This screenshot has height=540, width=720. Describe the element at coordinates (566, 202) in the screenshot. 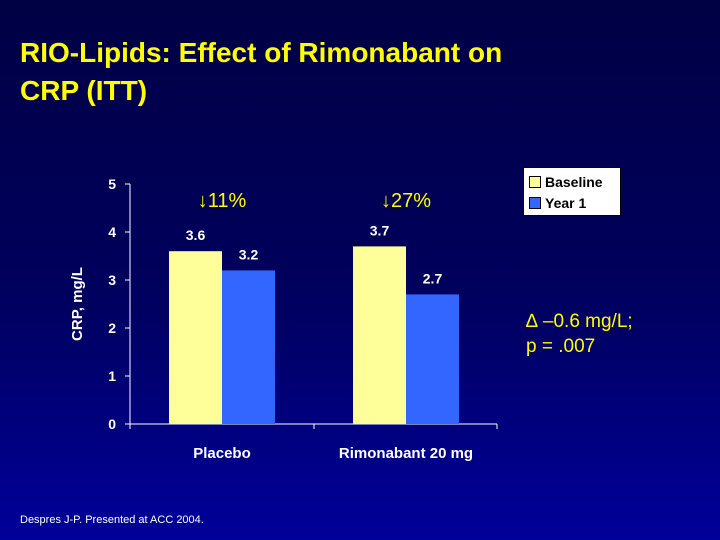

I see `legend-label-year1: Year 1` at that location.